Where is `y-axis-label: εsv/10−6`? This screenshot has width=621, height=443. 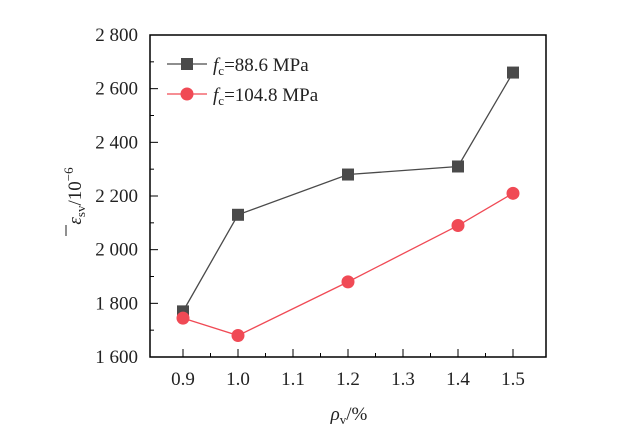 y-axis-label: εsv/10−6 is located at coordinates (74, 196).